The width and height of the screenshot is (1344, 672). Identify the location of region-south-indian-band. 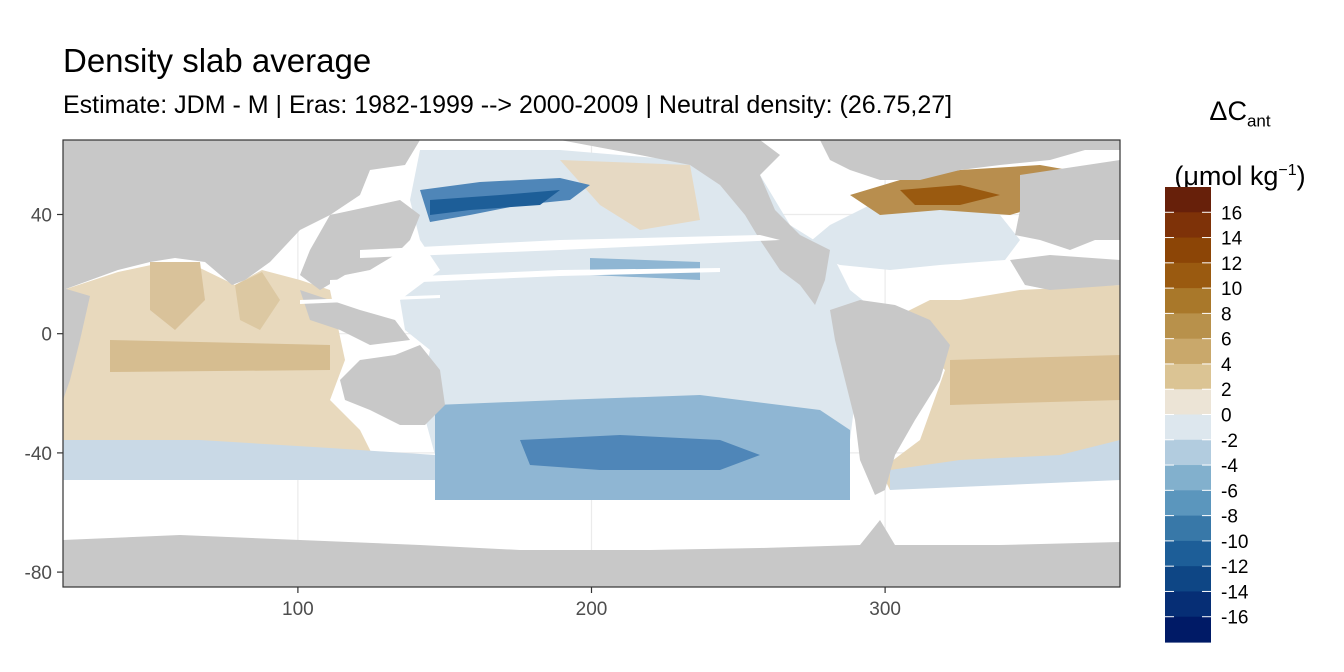
(220, 356).